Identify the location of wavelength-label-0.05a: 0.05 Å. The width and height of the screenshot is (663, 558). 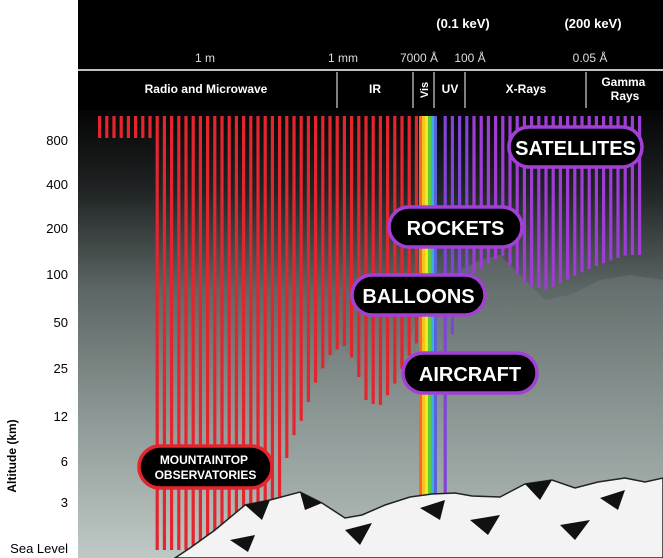
(590, 57).